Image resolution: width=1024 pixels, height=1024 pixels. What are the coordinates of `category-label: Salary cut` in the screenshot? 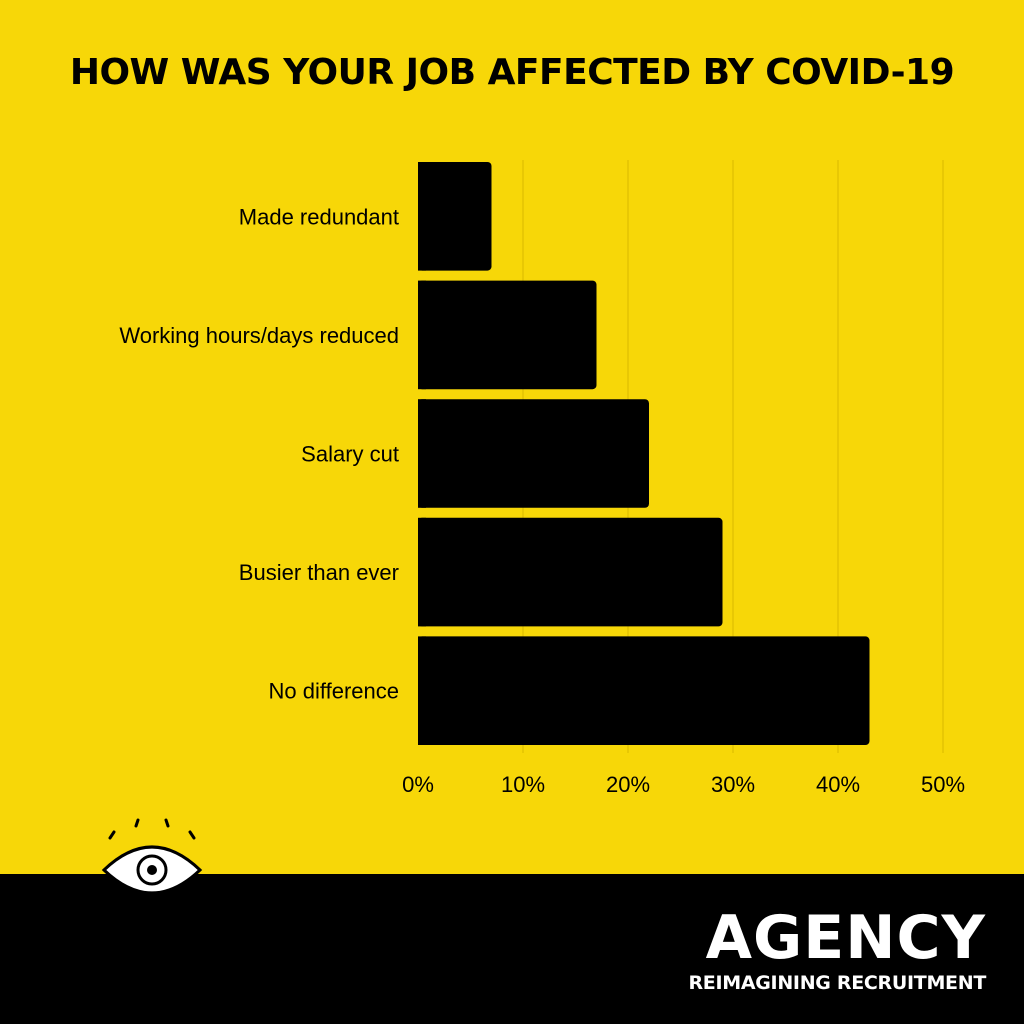 It's located at (350, 454).